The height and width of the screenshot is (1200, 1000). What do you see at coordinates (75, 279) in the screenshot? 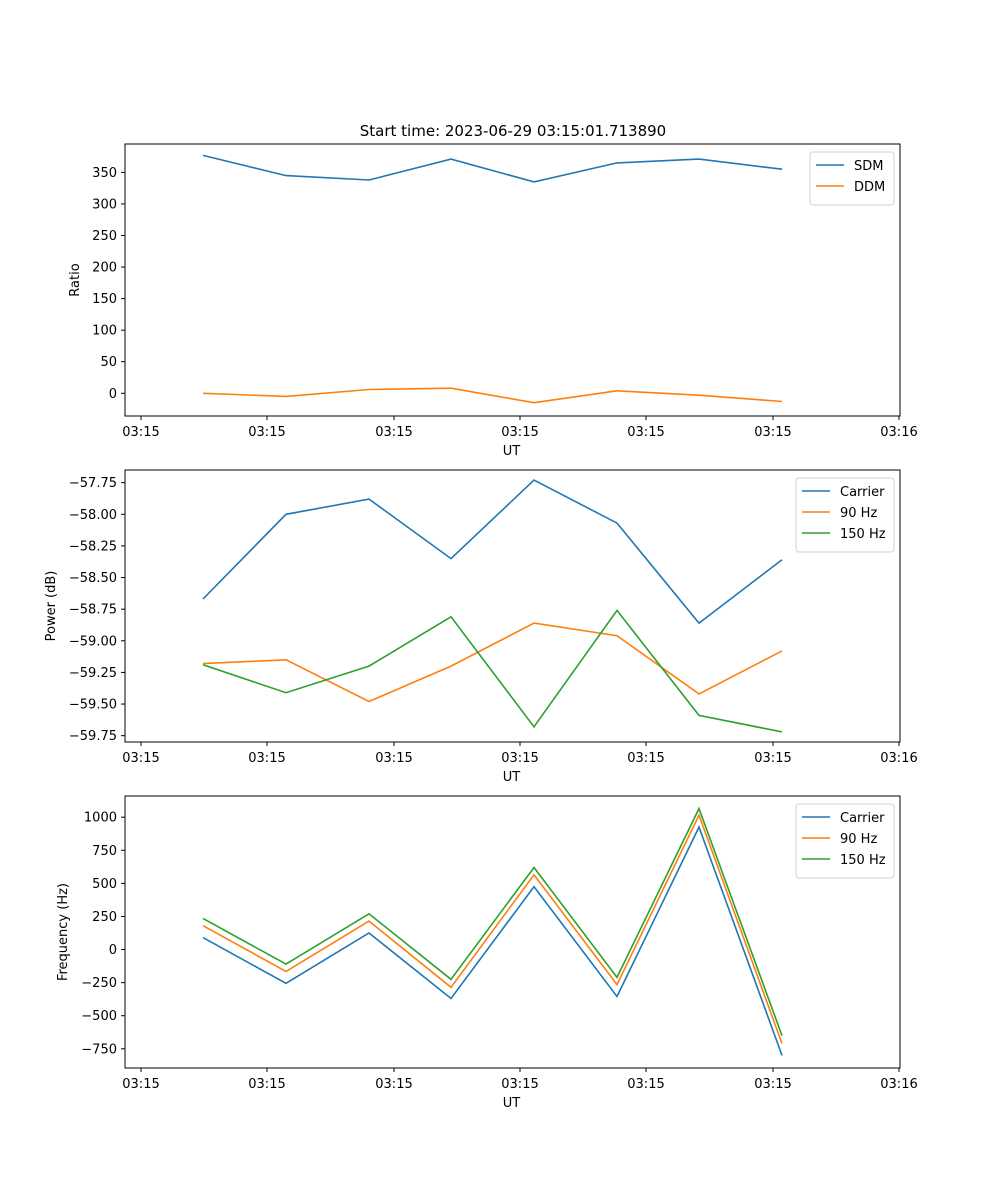
I see `y-axis-label: Ratio` at bounding box center [75, 279].